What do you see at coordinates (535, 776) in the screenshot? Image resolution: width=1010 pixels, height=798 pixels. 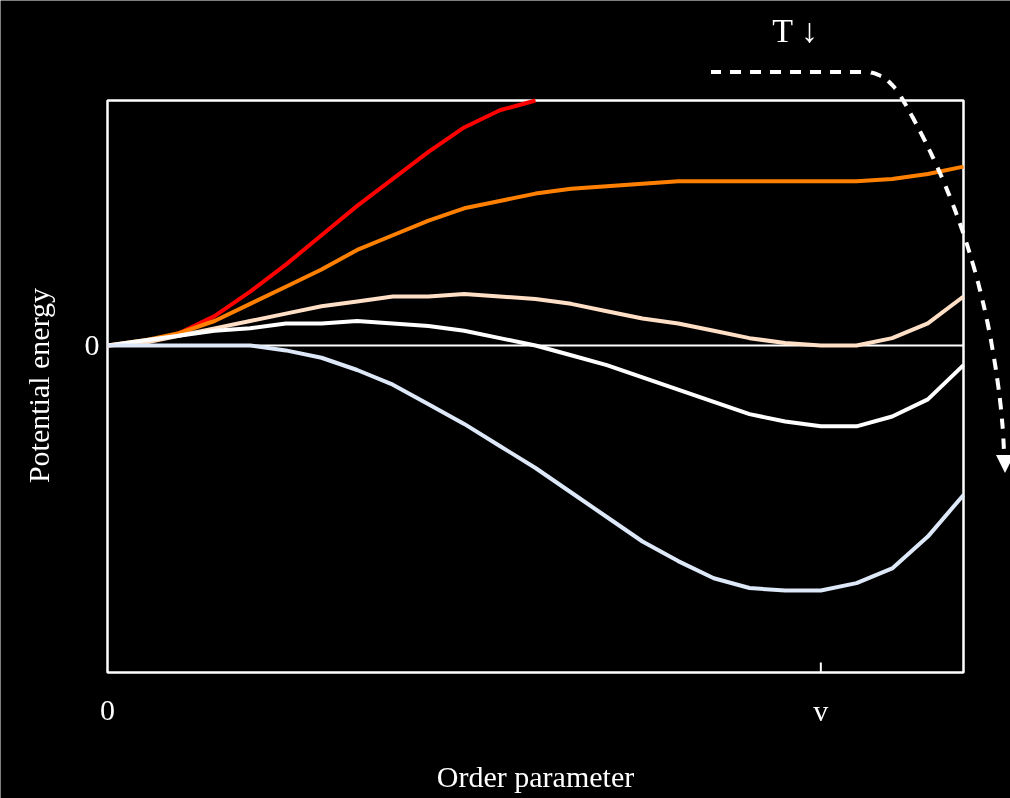 I see `x-axis-title: Order parameter` at bounding box center [535, 776].